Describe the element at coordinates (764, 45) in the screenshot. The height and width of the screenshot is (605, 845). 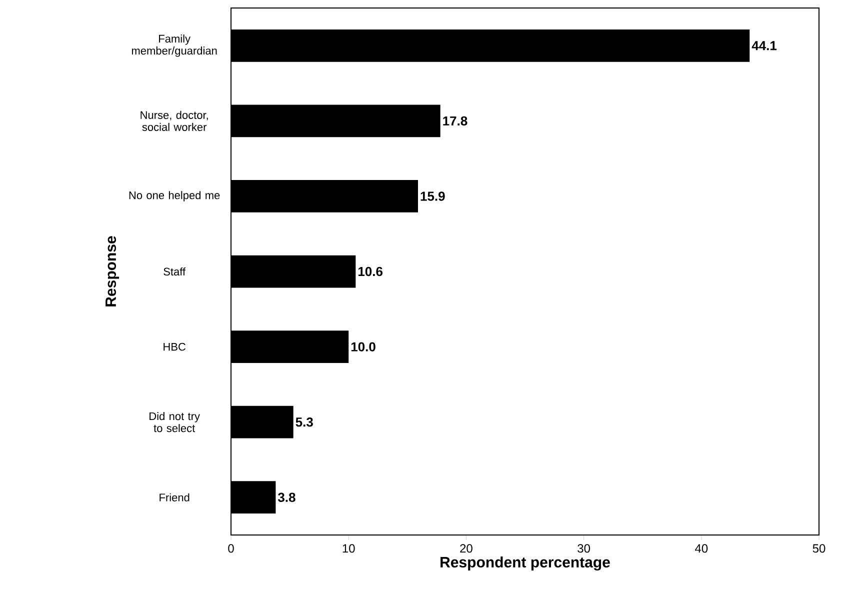
I see `data-label: 44.1` at that location.